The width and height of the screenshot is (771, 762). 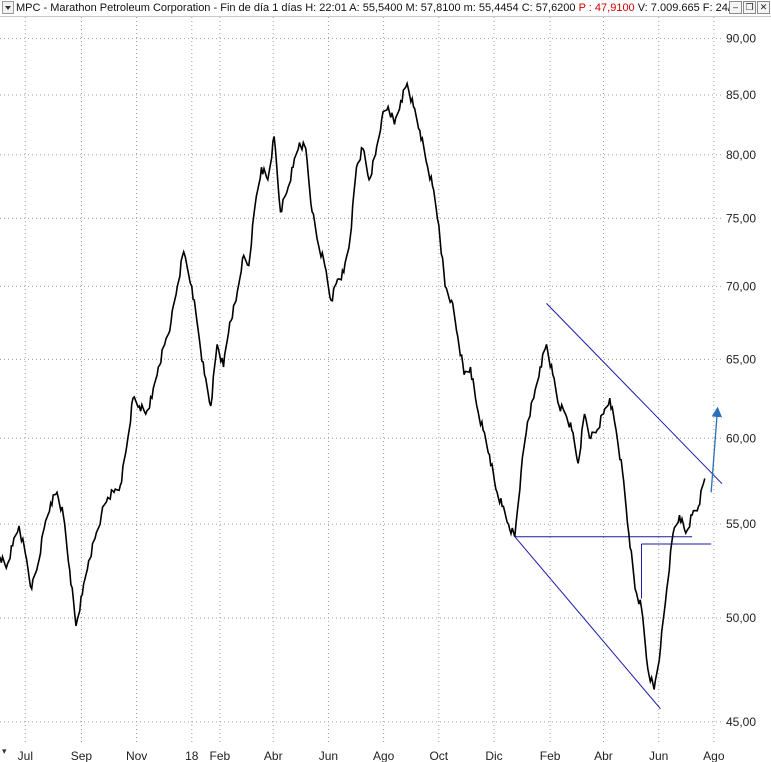 What do you see at coordinates (741, 722) in the screenshot?
I see `y-tick-label: 45,00` at bounding box center [741, 722].